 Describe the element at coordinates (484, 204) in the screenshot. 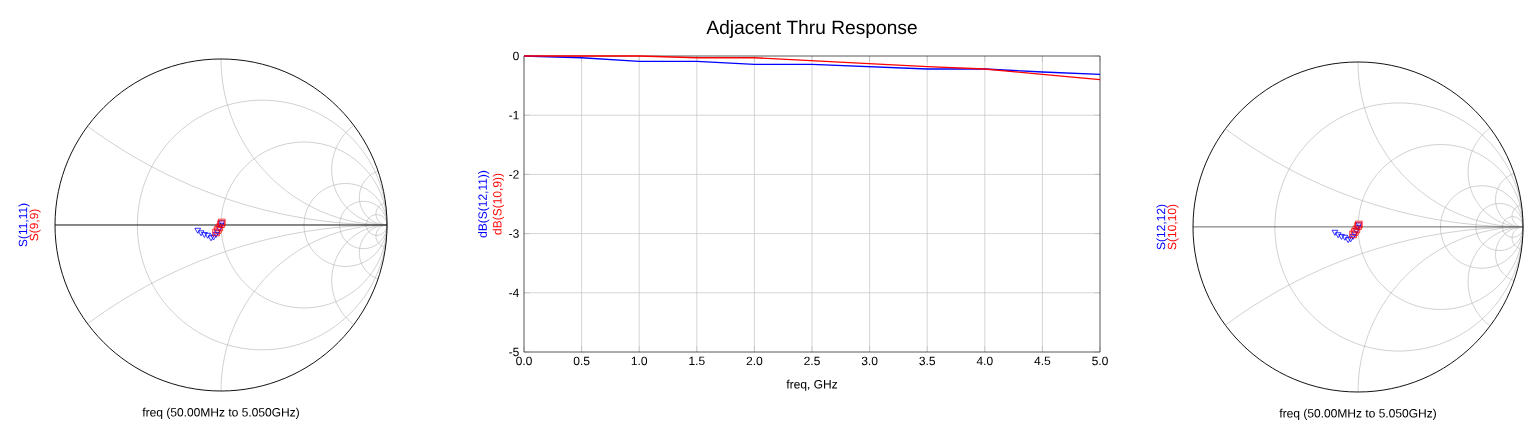

I see `text: dB(S(12,11))` at that location.